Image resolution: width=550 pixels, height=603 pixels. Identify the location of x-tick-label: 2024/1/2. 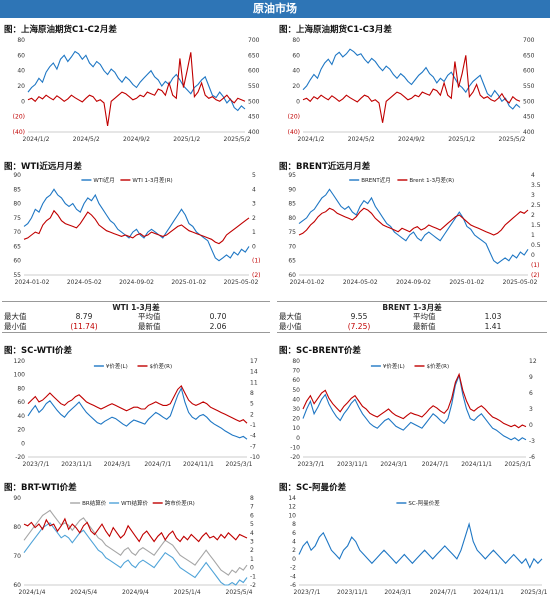
(36, 139).